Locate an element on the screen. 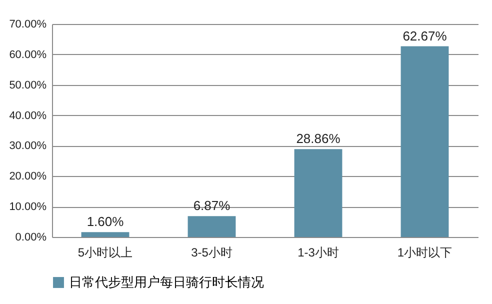 Image resolution: width=492 pixels, height=304 pixels. y-tick-label: 50.00% is located at coordinates (28, 85).